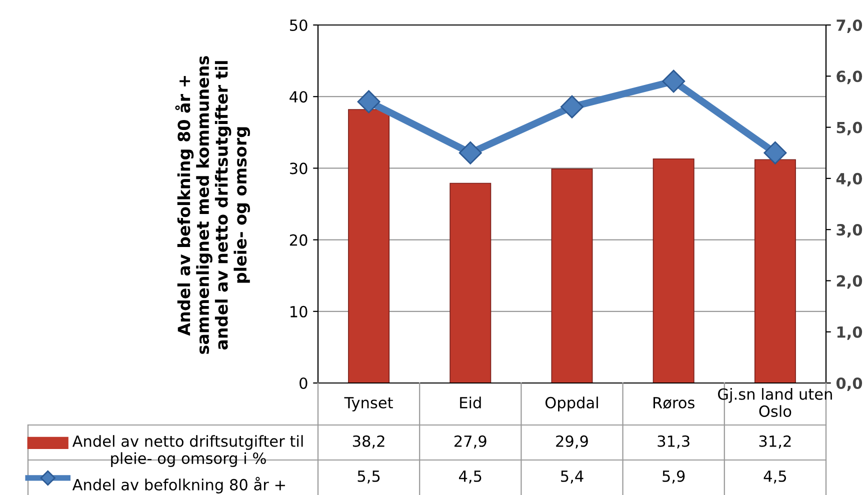 The image size is (866, 495). What do you see at coordinates (674, 441) in the screenshot?
I see `data-label: 31,3` at bounding box center [674, 441].